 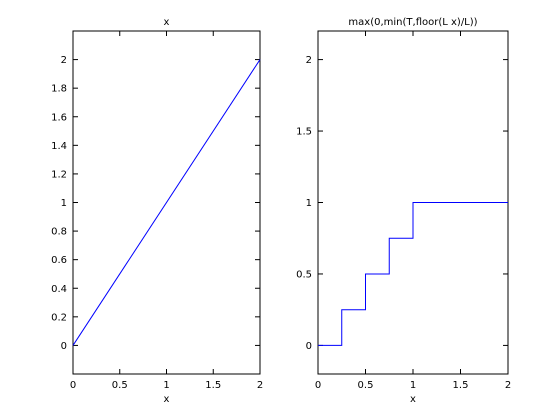 What do you see at coordinates (59, 232) in the screenshot?
I see `y-tick-label: 0.8` at bounding box center [59, 232].